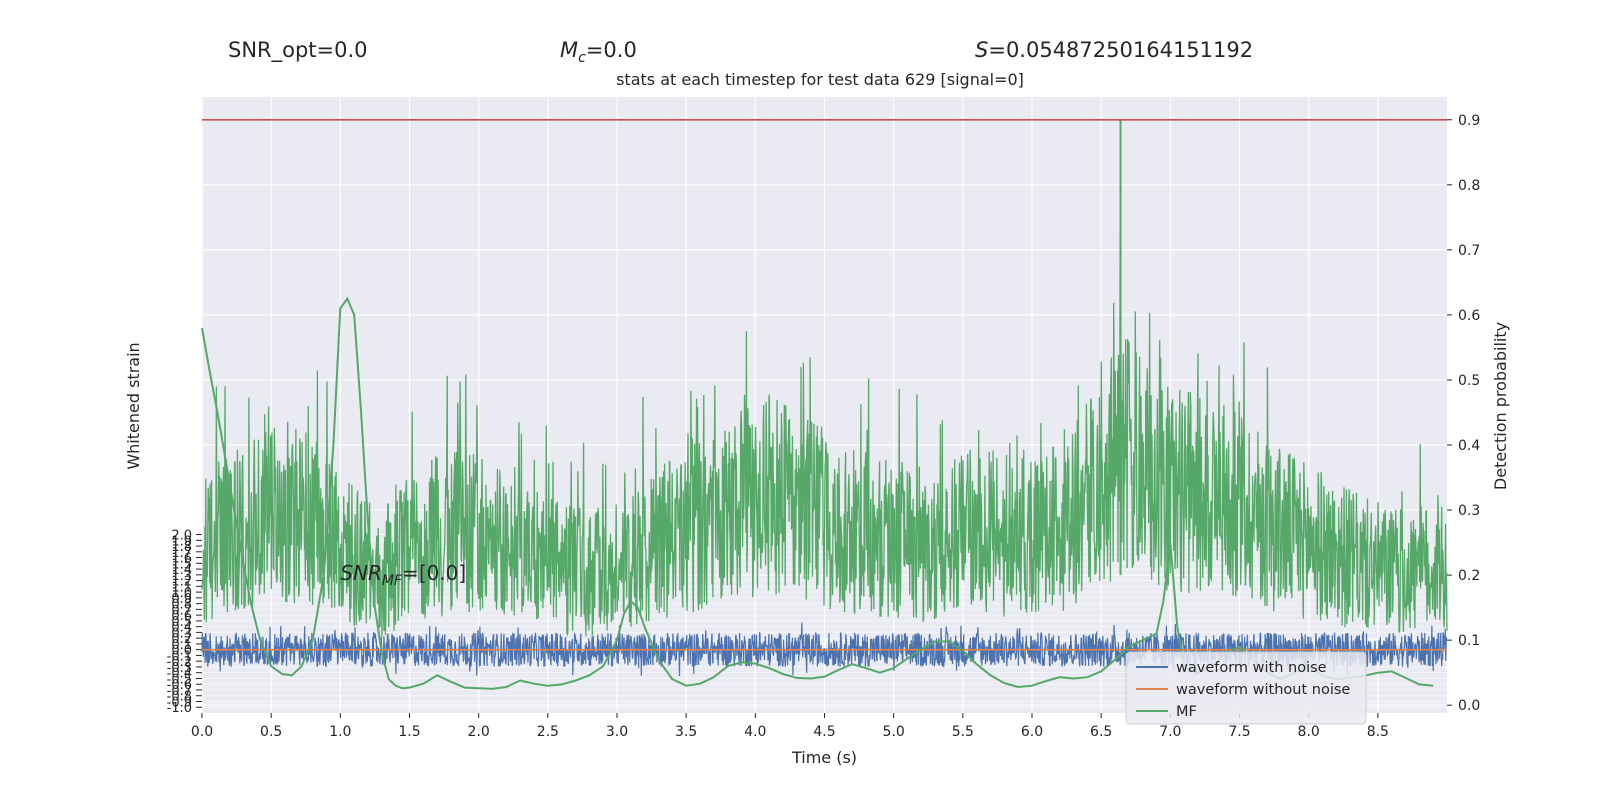  I want to click on left-tick-label: -0.2, so click(179, 662).